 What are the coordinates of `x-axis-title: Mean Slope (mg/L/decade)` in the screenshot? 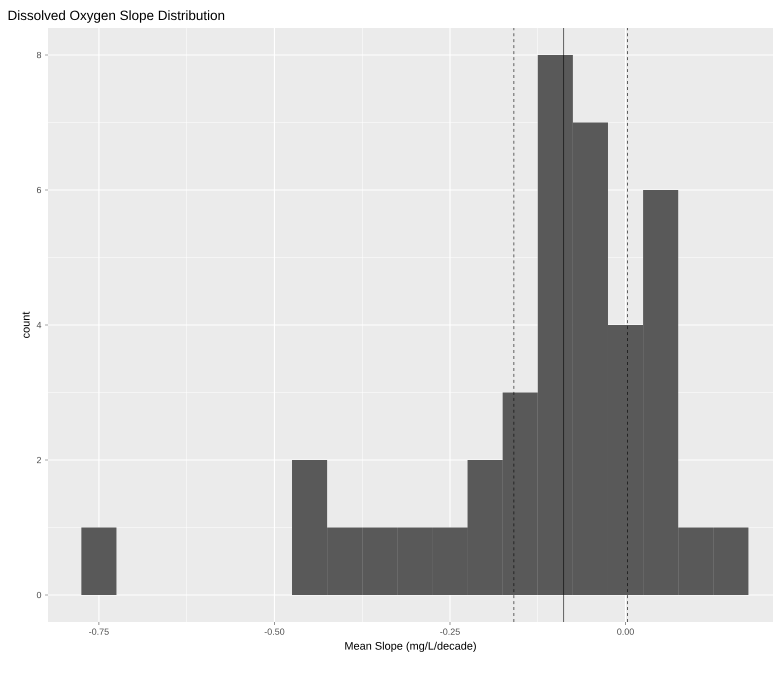 It's located at (410, 647).